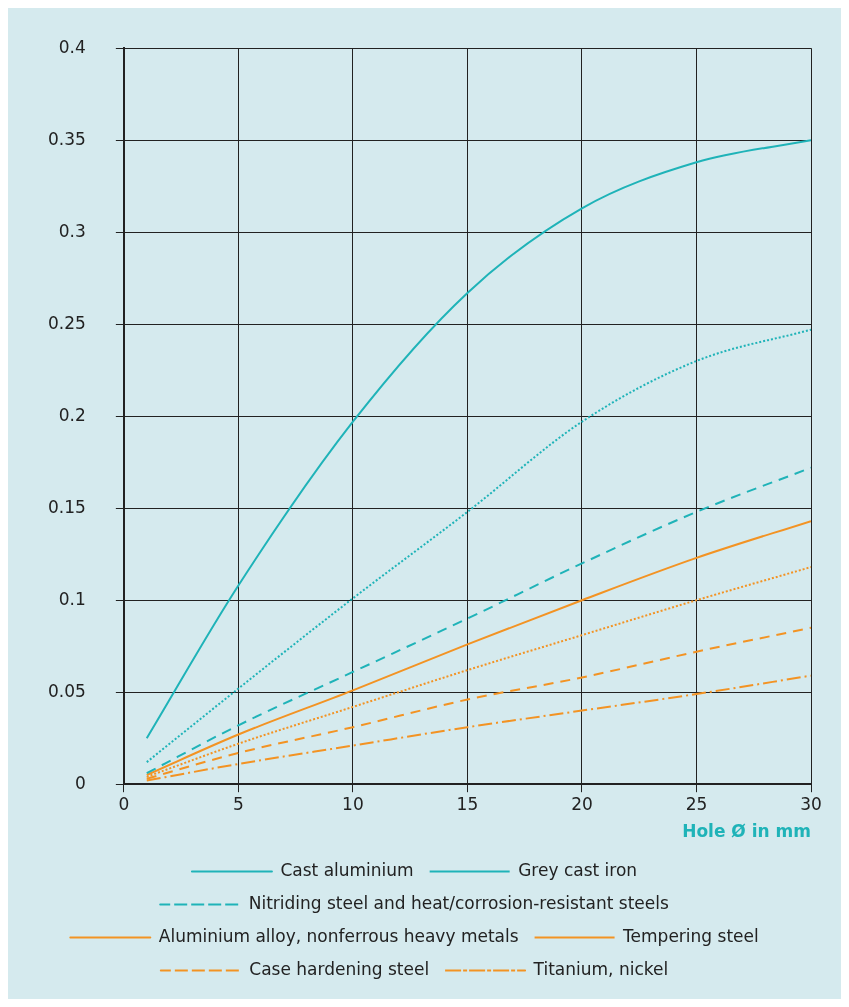 Image resolution: width=849 pixels, height=1007 pixels. I want to click on y-tick-label: 0, so click(80, 782).